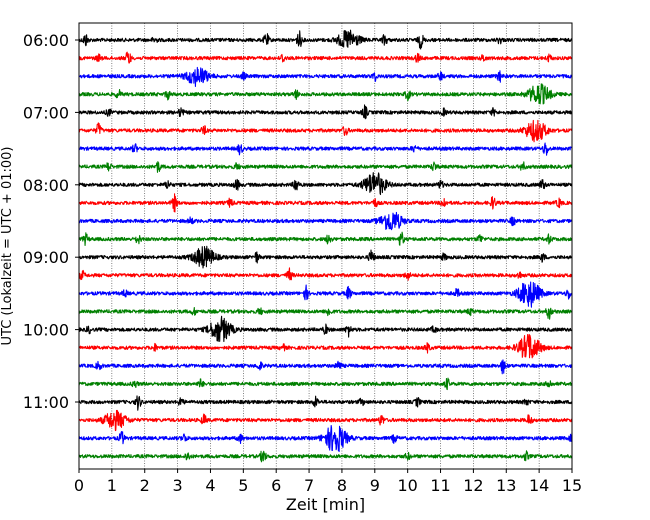  Describe the element at coordinates (276, 485) in the screenshot. I see `x-tick-label: 6` at that location.